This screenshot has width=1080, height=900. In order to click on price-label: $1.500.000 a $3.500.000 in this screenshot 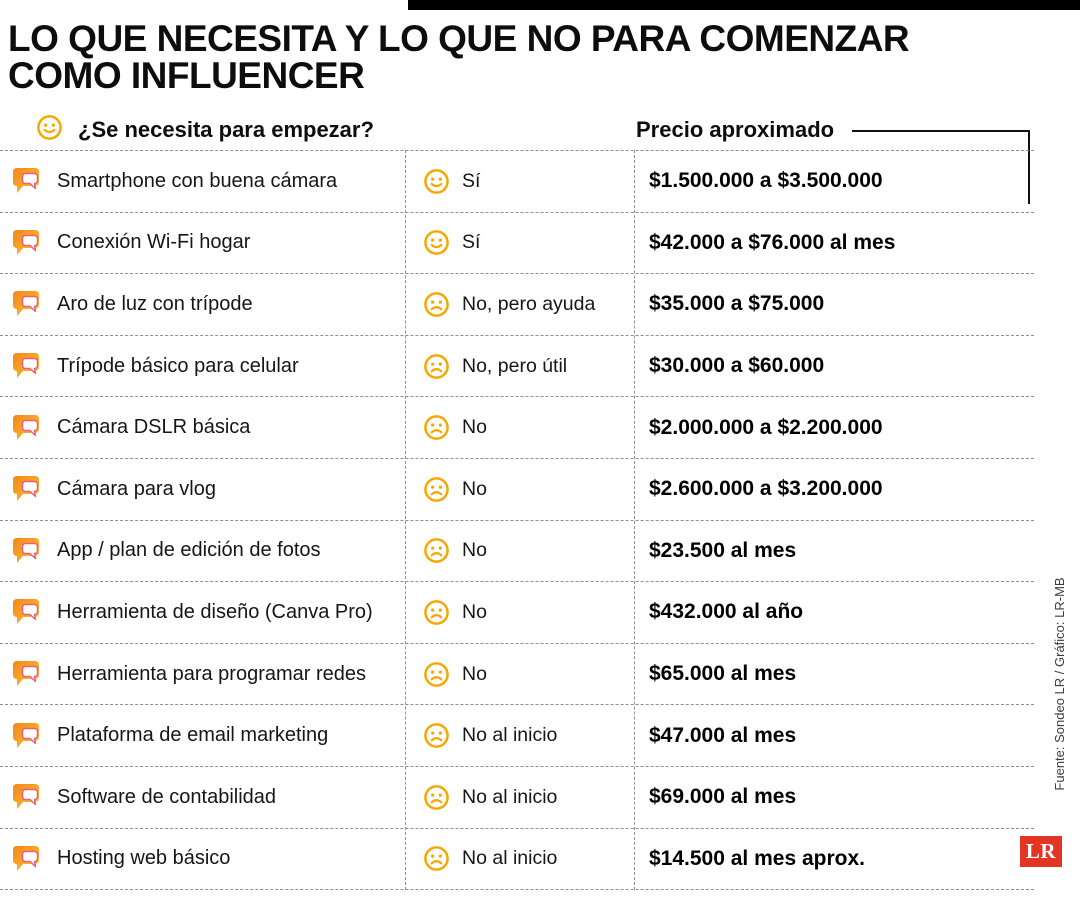, I will do `click(766, 181)`.